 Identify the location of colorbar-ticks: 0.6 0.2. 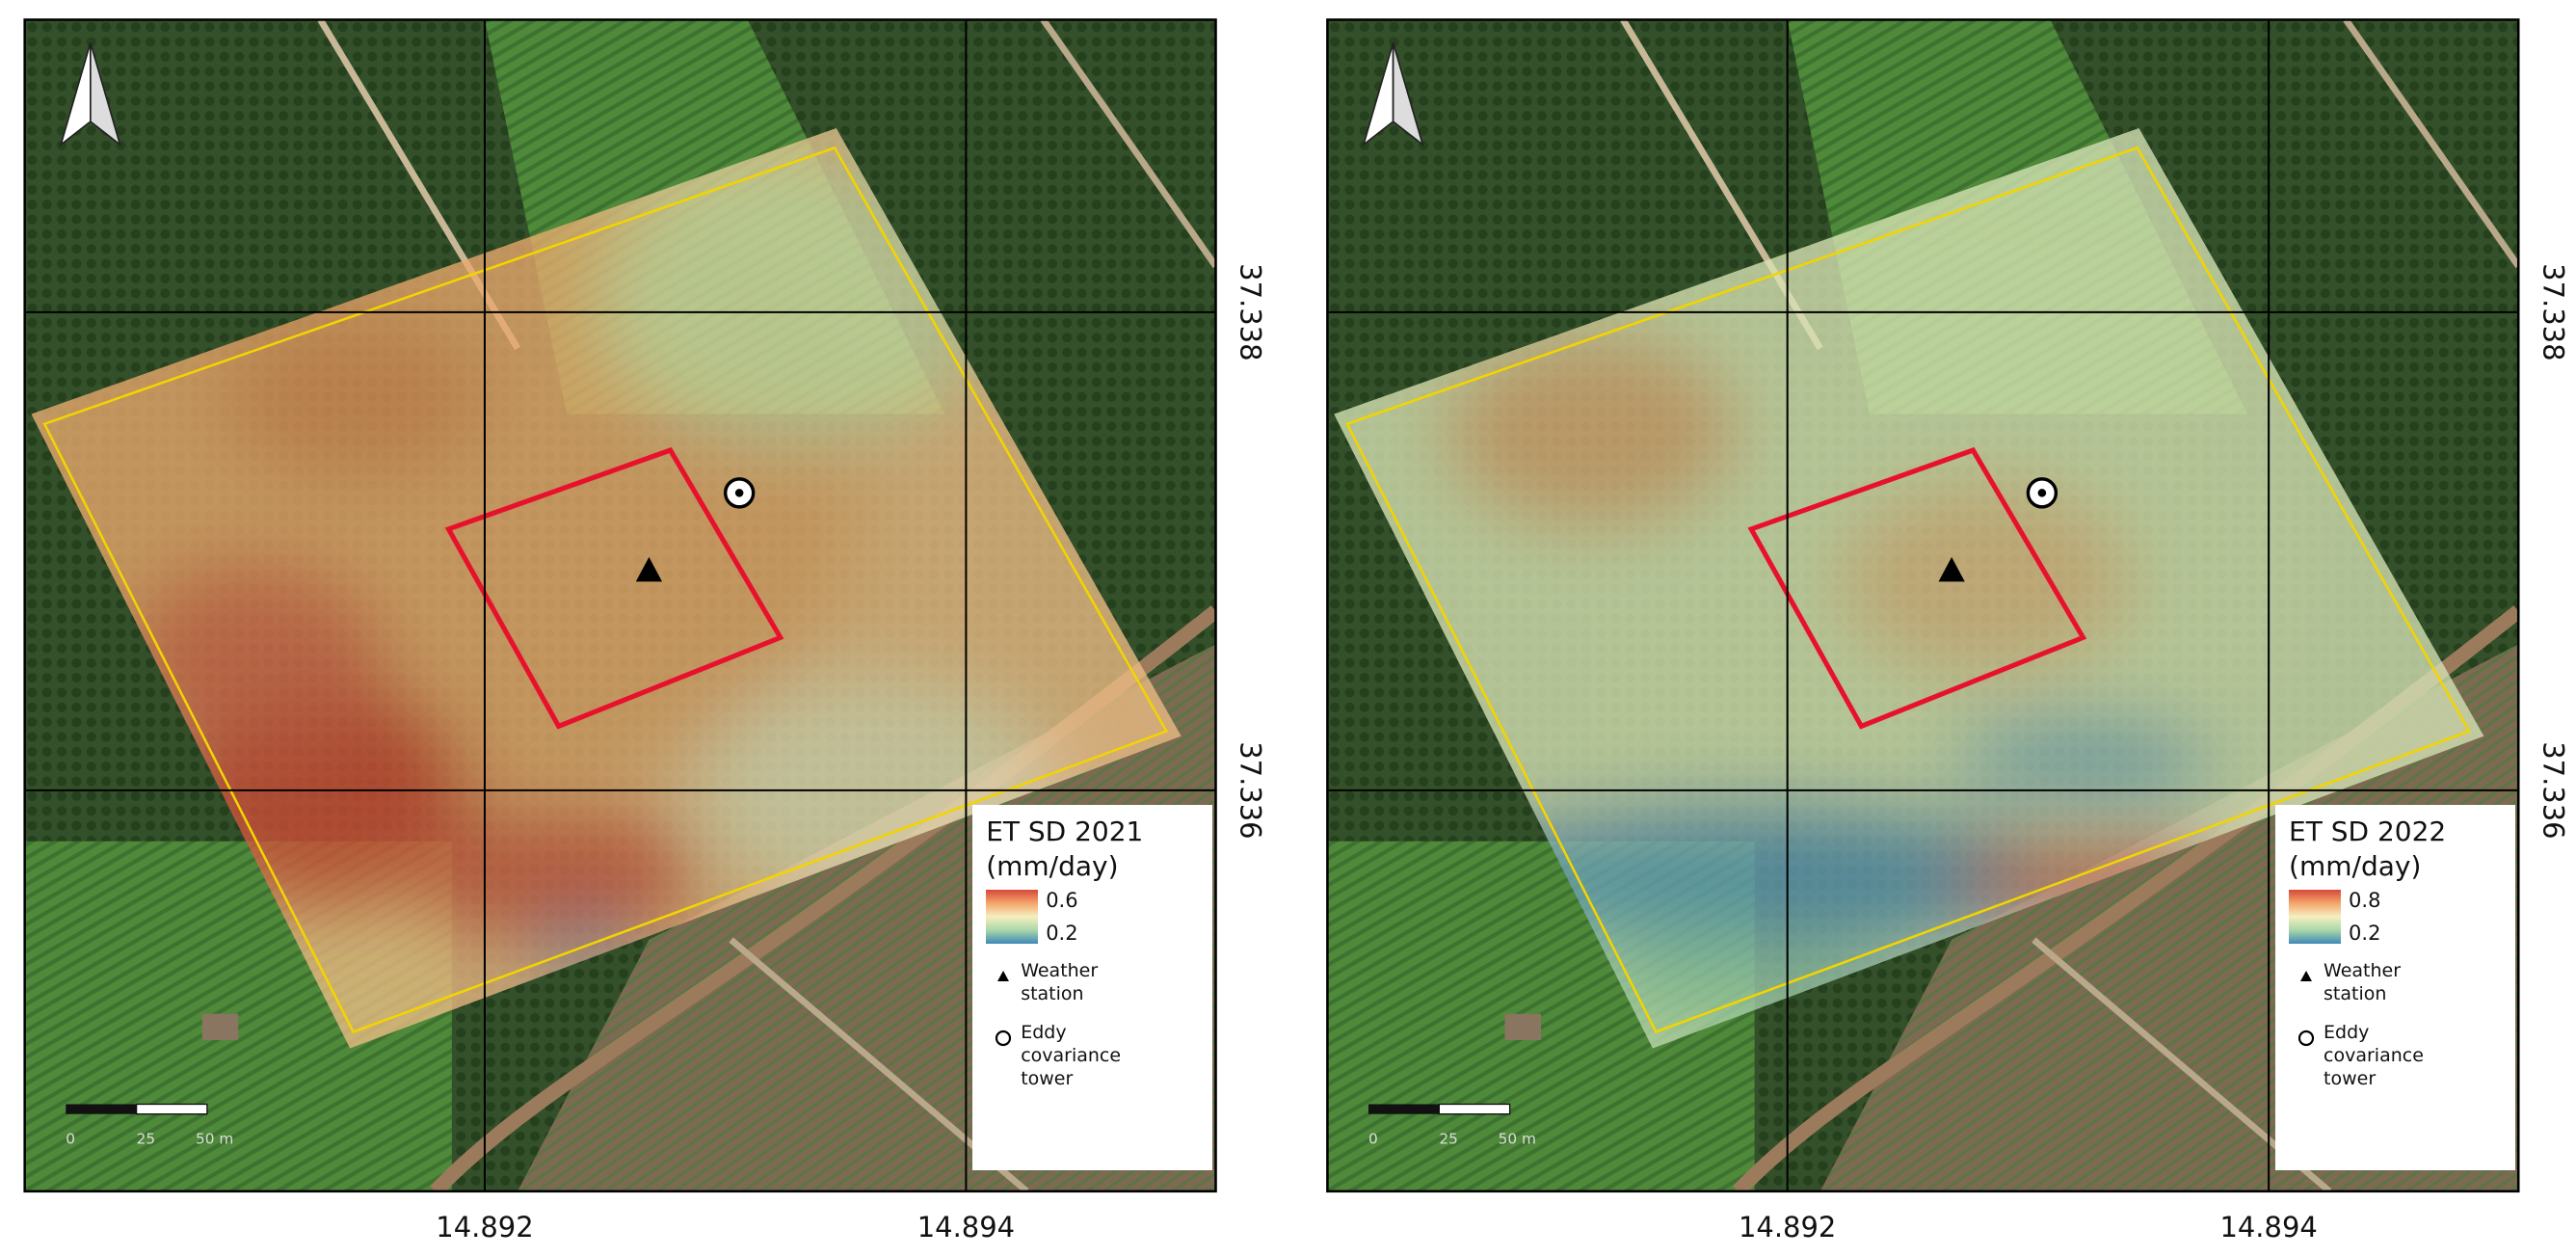
(1061, 917).